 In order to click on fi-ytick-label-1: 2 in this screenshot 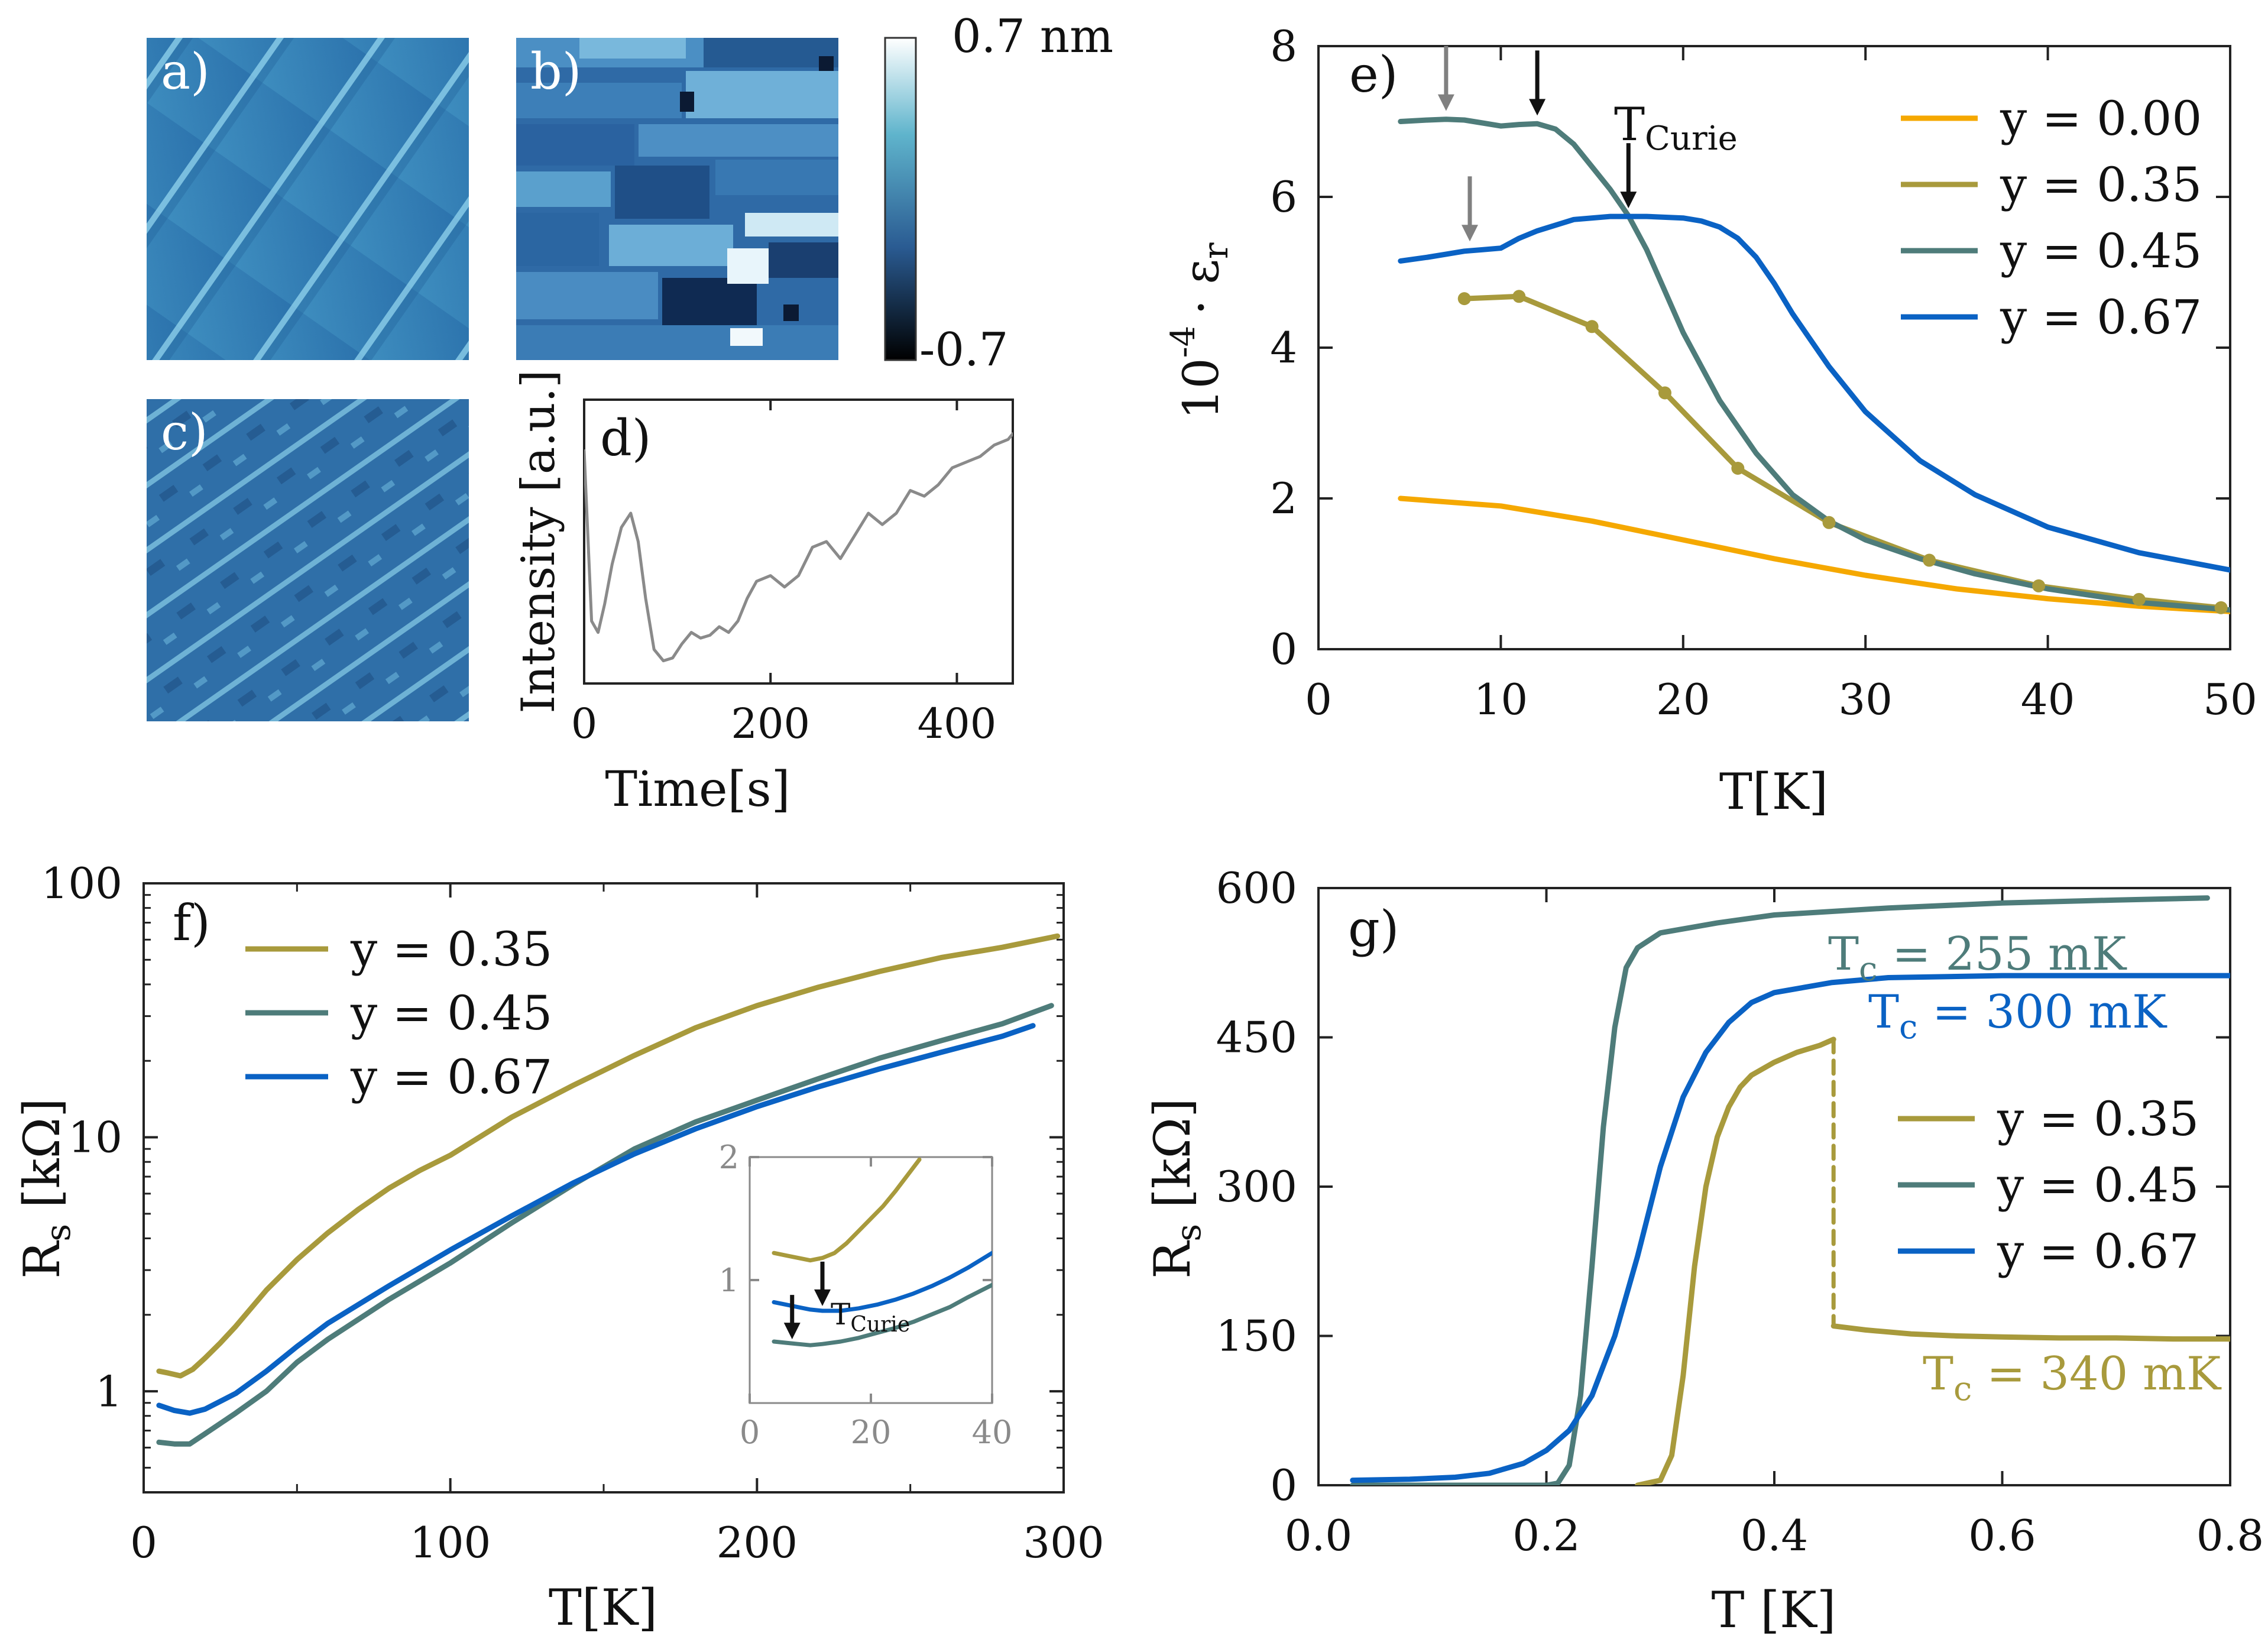, I will do `click(729, 1157)`.